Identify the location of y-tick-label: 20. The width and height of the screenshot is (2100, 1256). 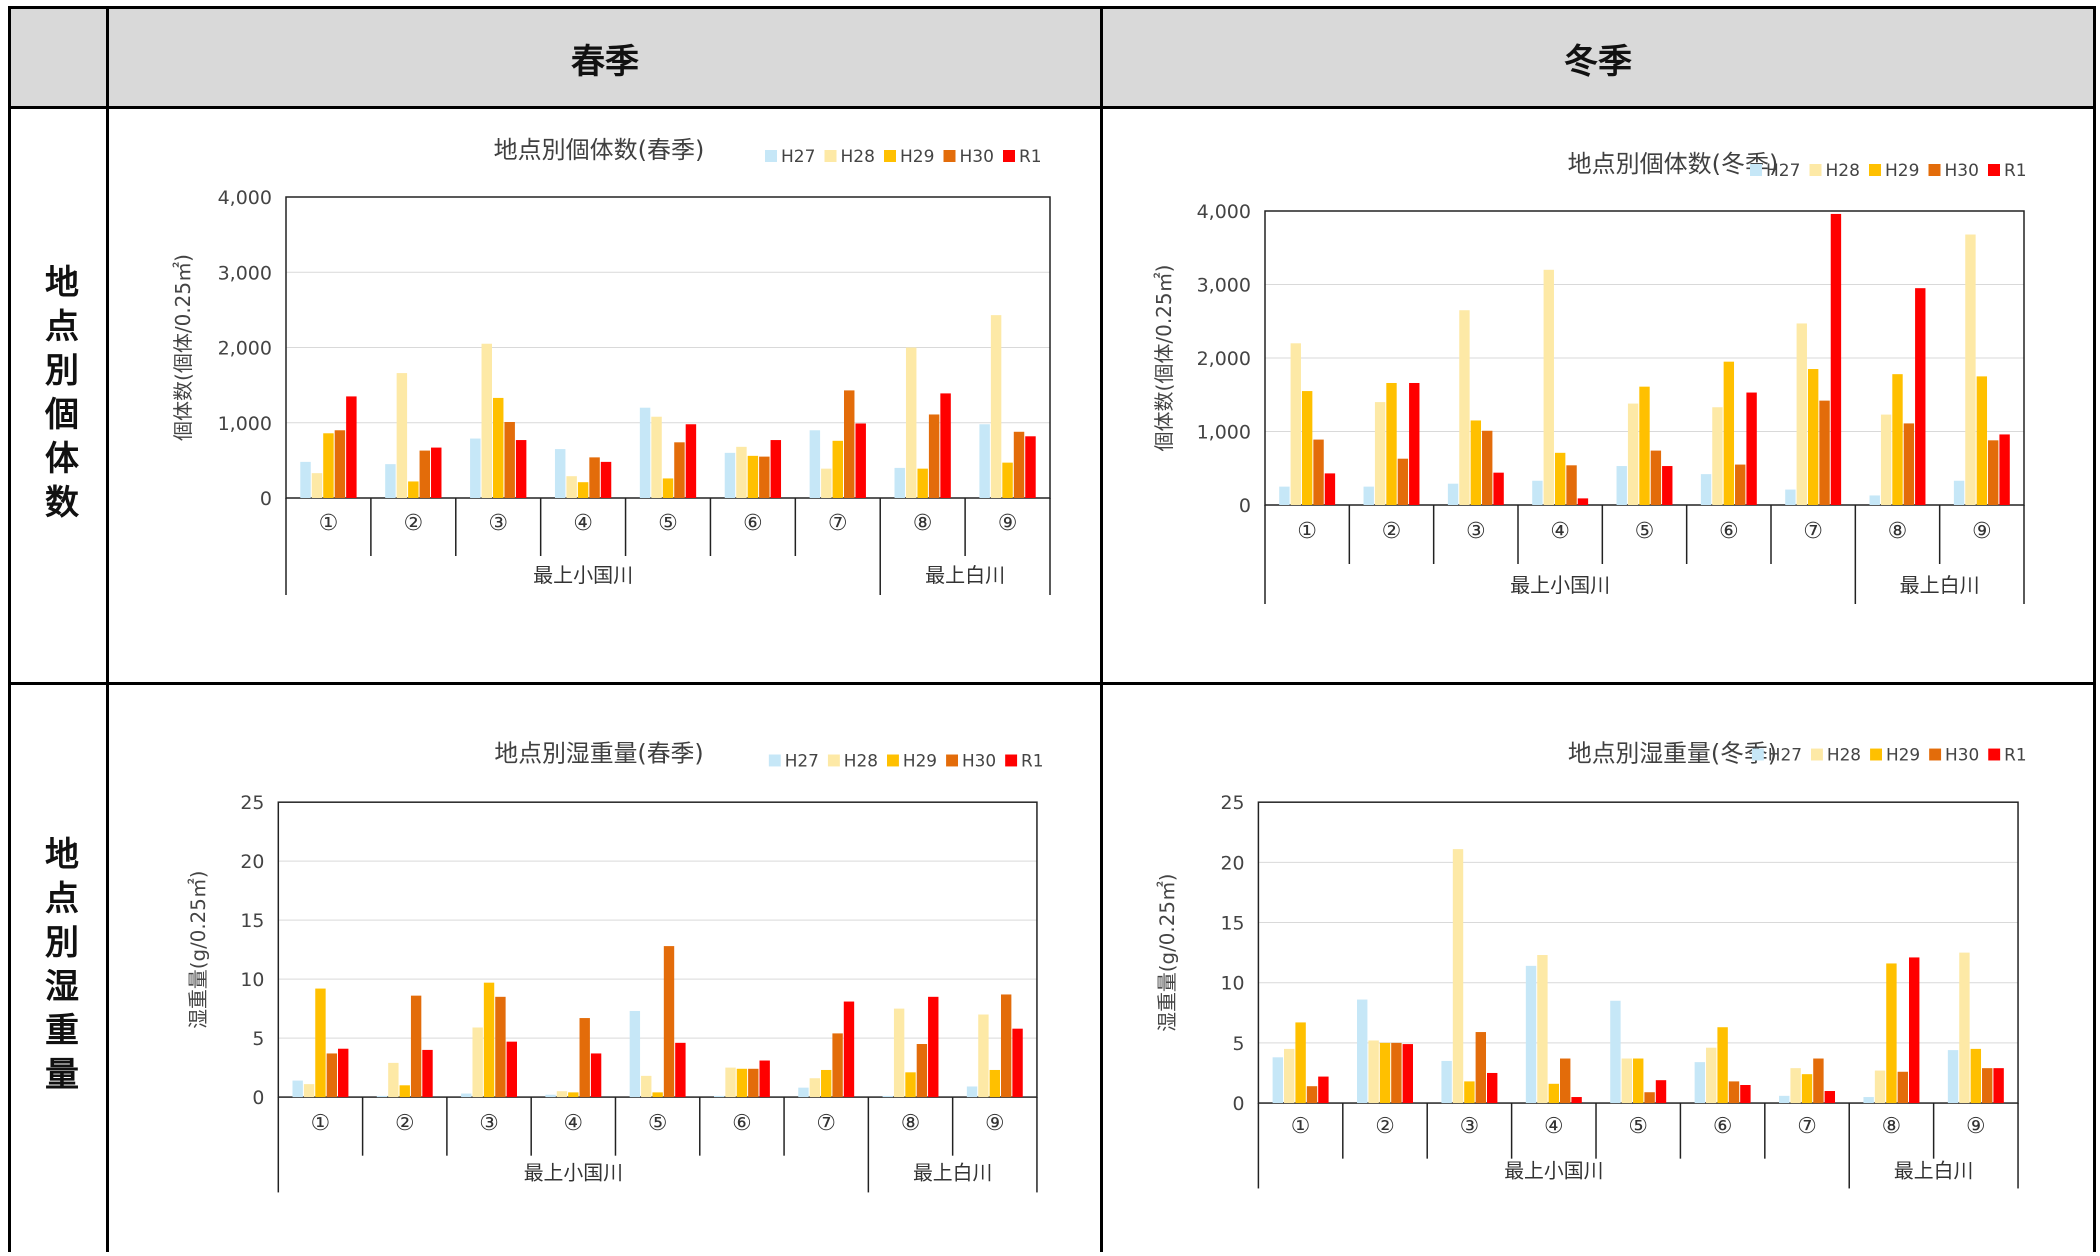
(252, 862).